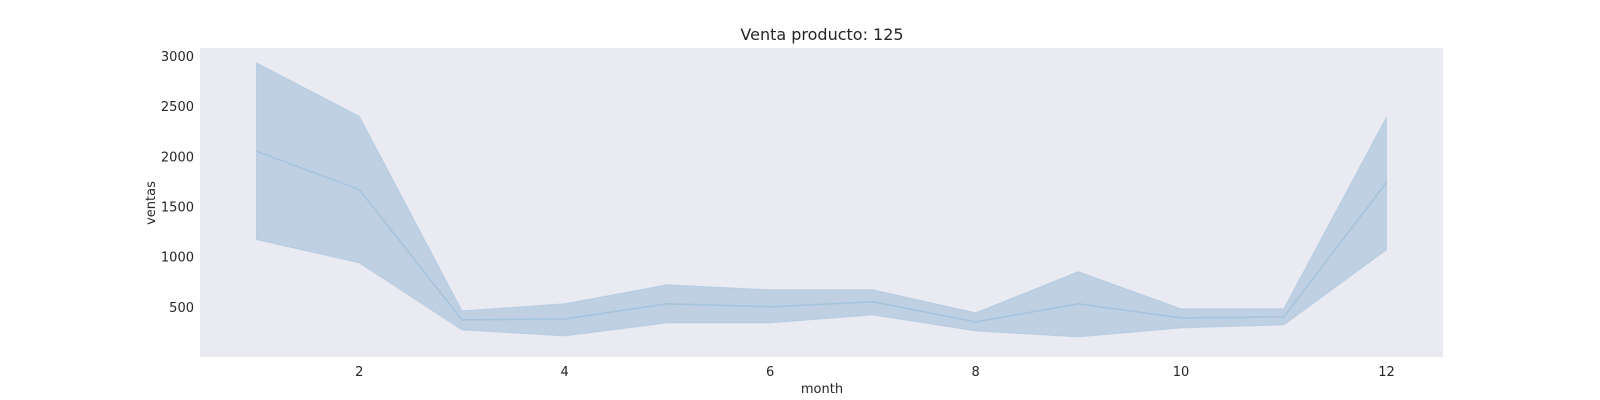 Image resolution: width=1600 pixels, height=400 pixels. Describe the element at coordinates (177, 157) in the screenshot. I see `y-tick-label: 2000` at that location.